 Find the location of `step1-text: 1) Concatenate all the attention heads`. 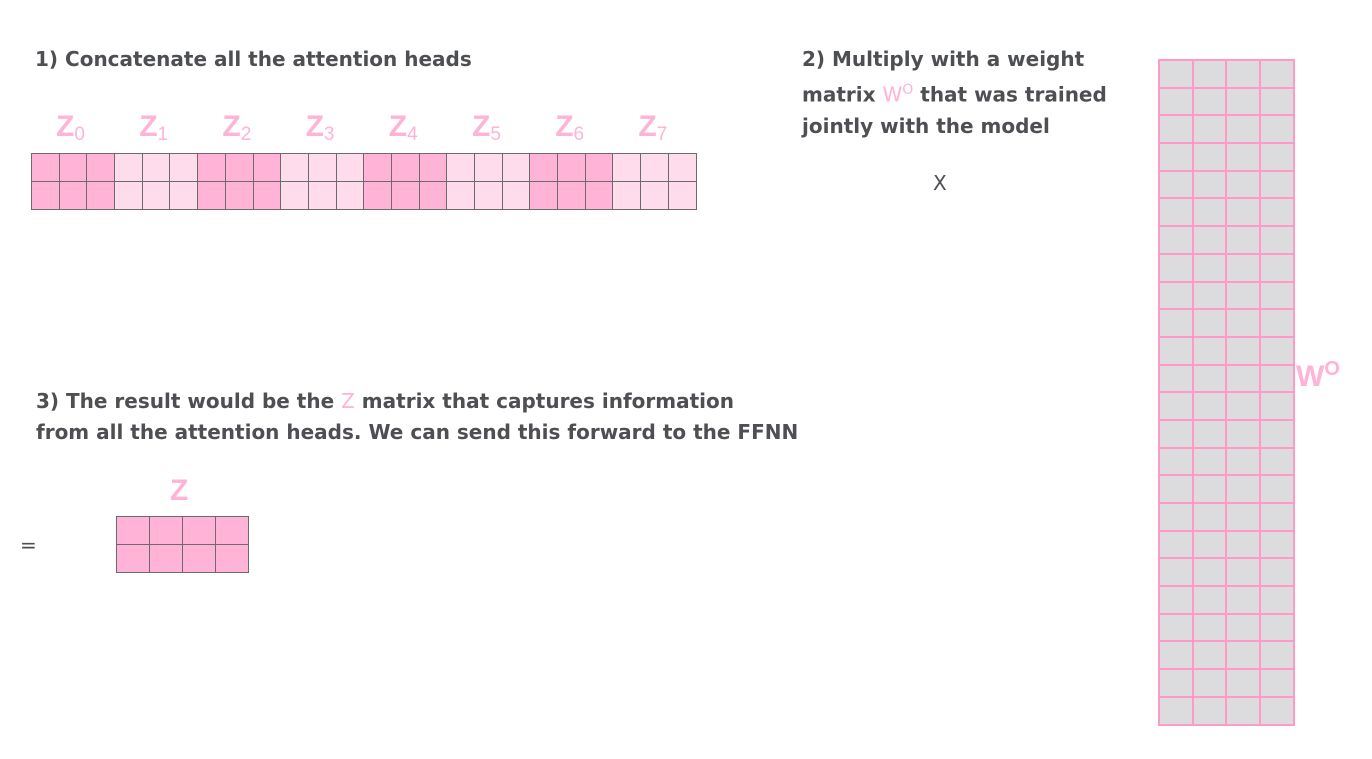

step1-text: 1) Concatenate all the attention heads is located at coordinates (253, 59).